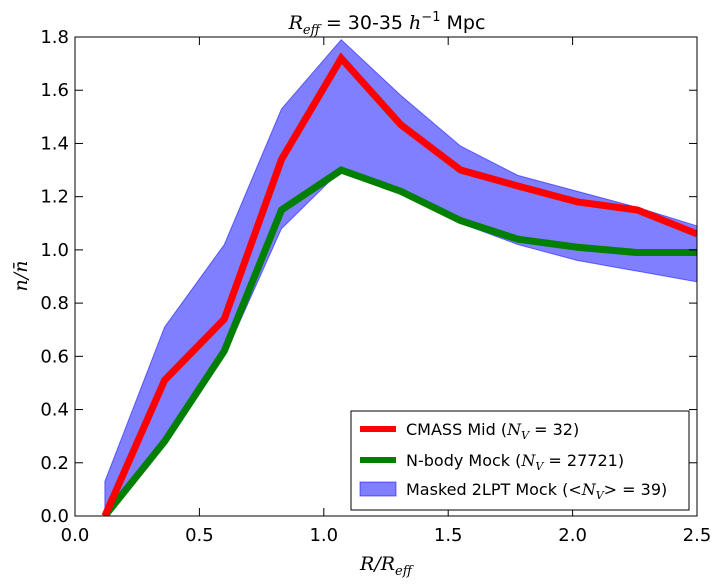 Image resolution: width=720 pixels, height=587 pixels. What do you see at coordinates (387, 24) in the screenshot?
I see `chart-title: Reff = 30-35 h−1 Mpc` at bounding box center [387, 24].